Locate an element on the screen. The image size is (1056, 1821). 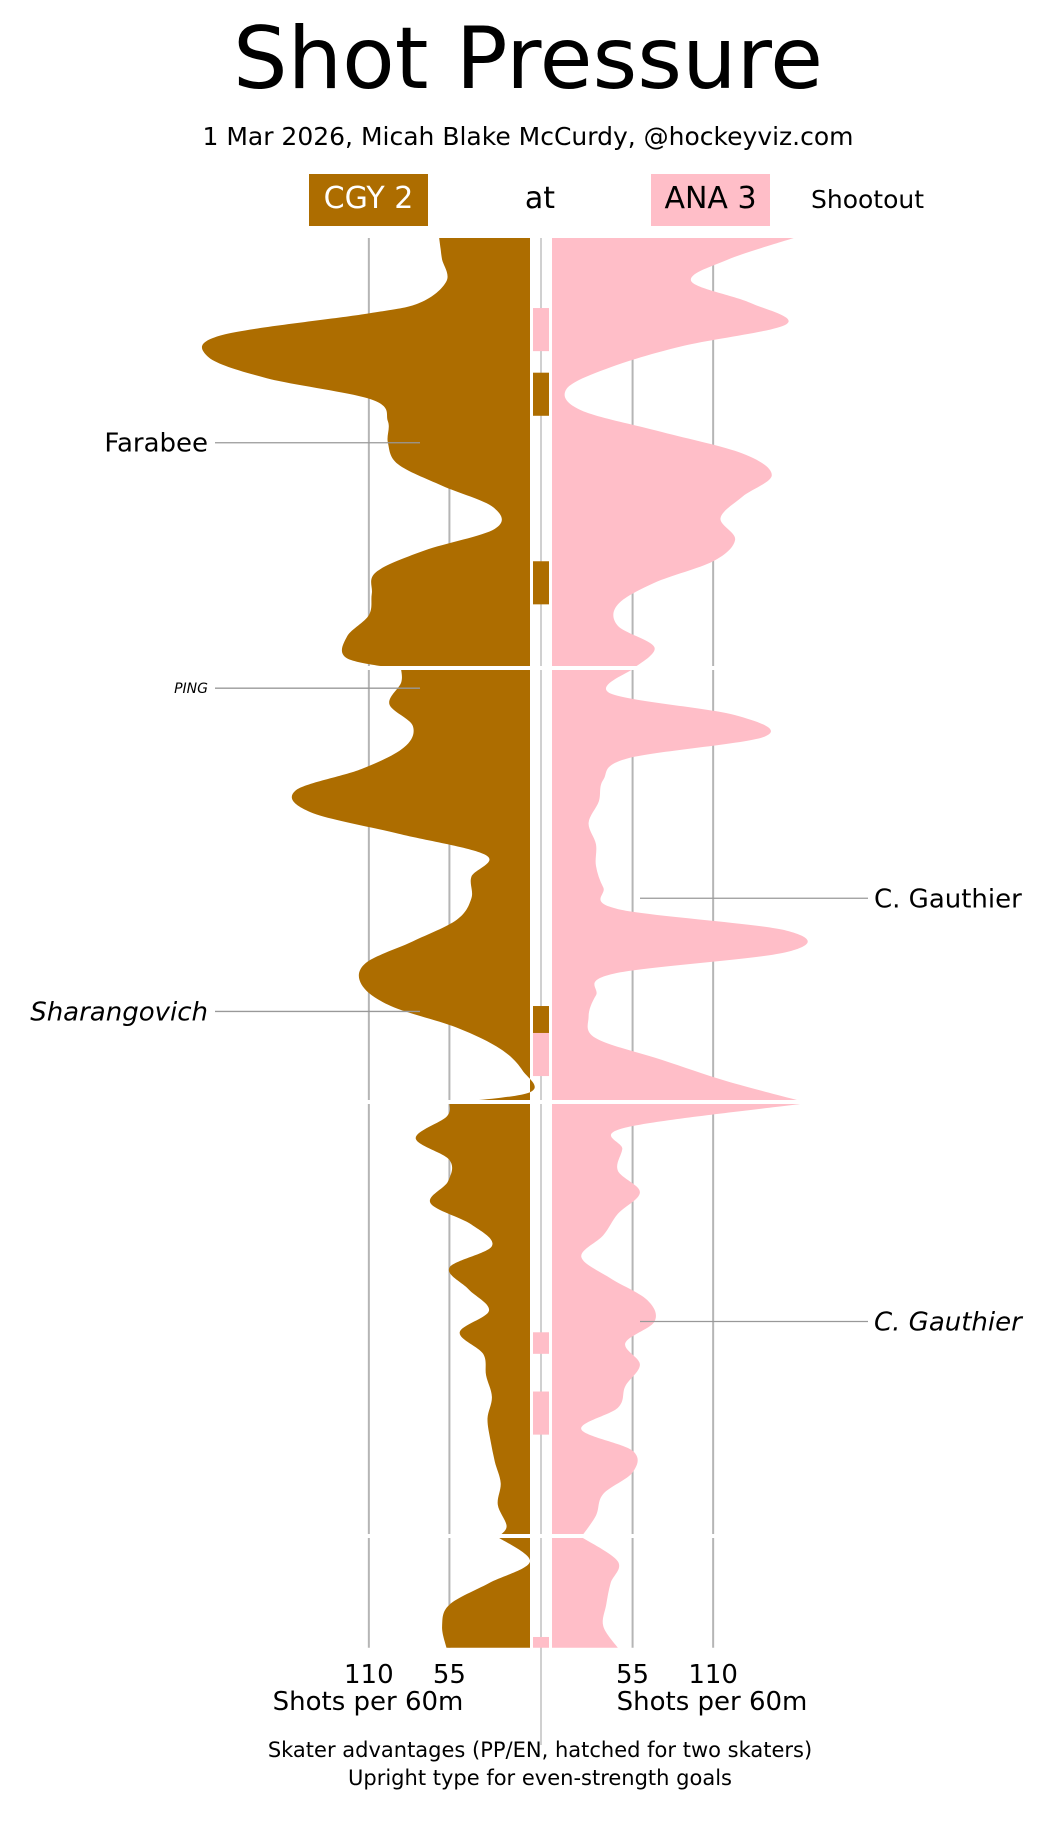
chart-title: Shot Pressure is located at coordinates (528, 59).